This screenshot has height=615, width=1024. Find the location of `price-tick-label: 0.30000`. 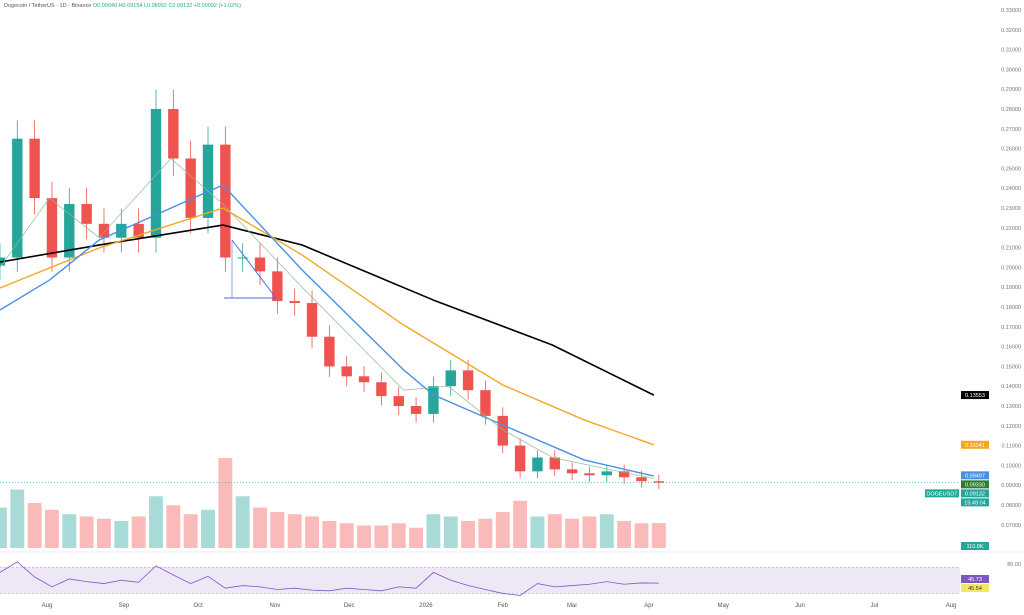

price-tick-label: 0.30000 is located at coordinates (1011, 70).